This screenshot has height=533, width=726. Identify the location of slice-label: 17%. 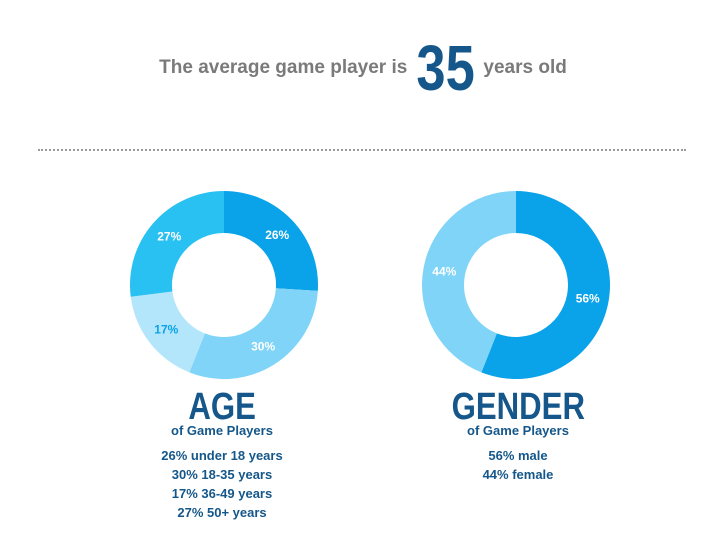
(166, 330).